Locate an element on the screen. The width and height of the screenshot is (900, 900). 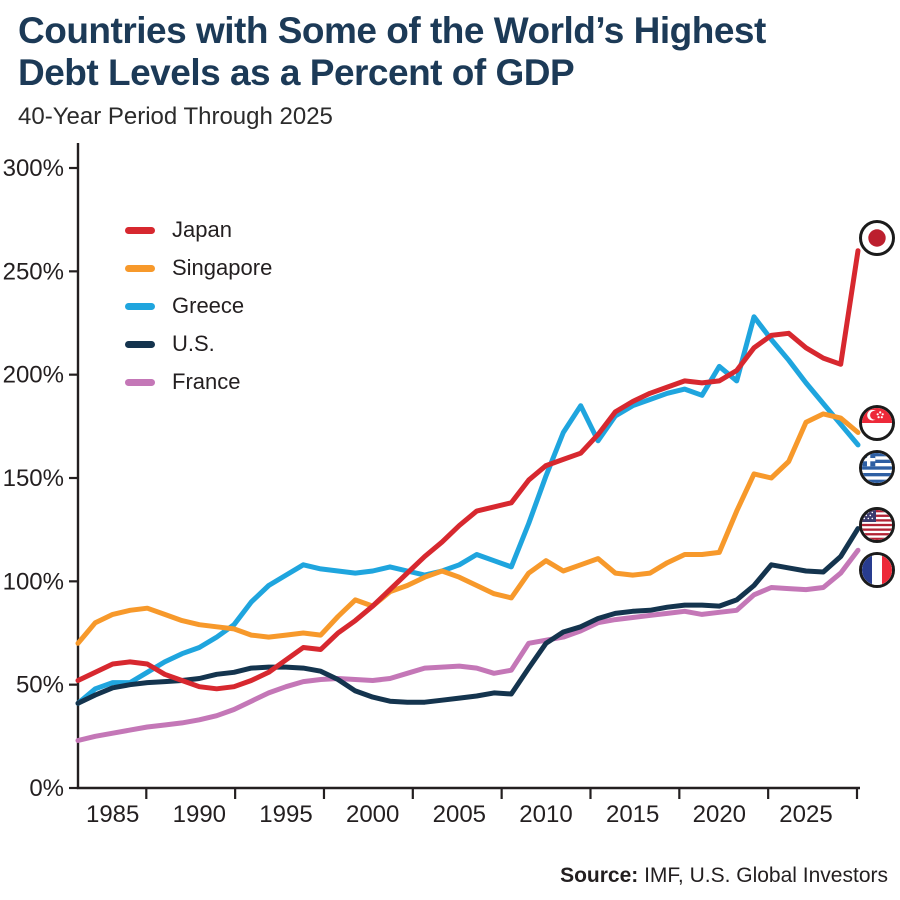
legend-label-us: U.S. is located at coordinates (193, 343).